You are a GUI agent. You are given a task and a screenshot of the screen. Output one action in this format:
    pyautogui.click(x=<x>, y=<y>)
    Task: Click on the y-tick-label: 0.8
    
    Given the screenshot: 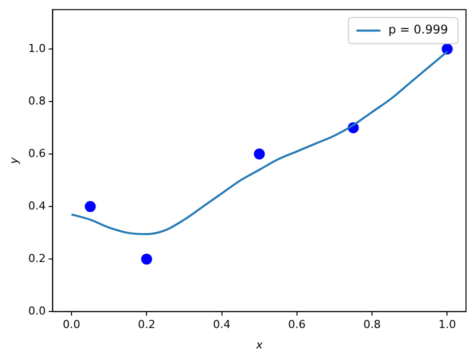 What is the action you would take?
    pyautogui.click(x=37, y=101)
    